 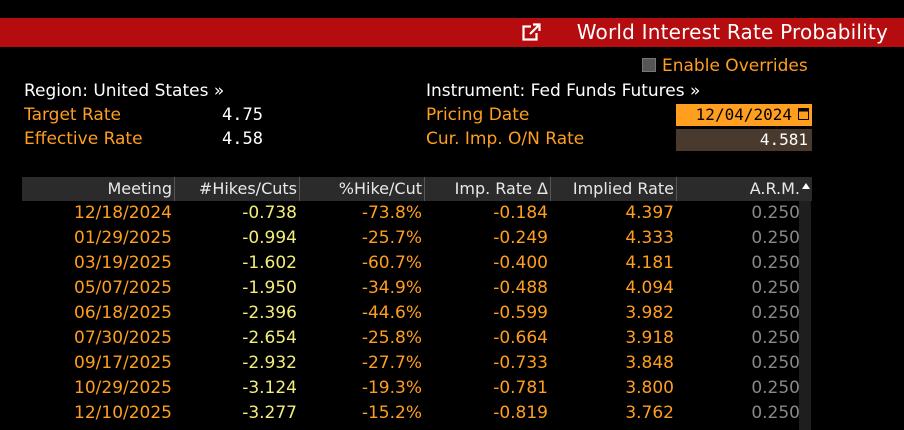 I want to click on implied-rate-cell: 3.800, so click(x=649, y=388).